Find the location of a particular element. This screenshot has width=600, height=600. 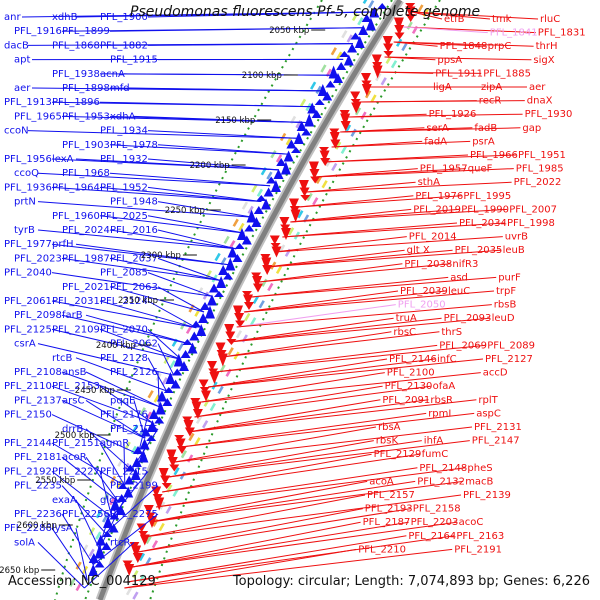

gene-label-right: rpmI is located at coordinates (439, 413).